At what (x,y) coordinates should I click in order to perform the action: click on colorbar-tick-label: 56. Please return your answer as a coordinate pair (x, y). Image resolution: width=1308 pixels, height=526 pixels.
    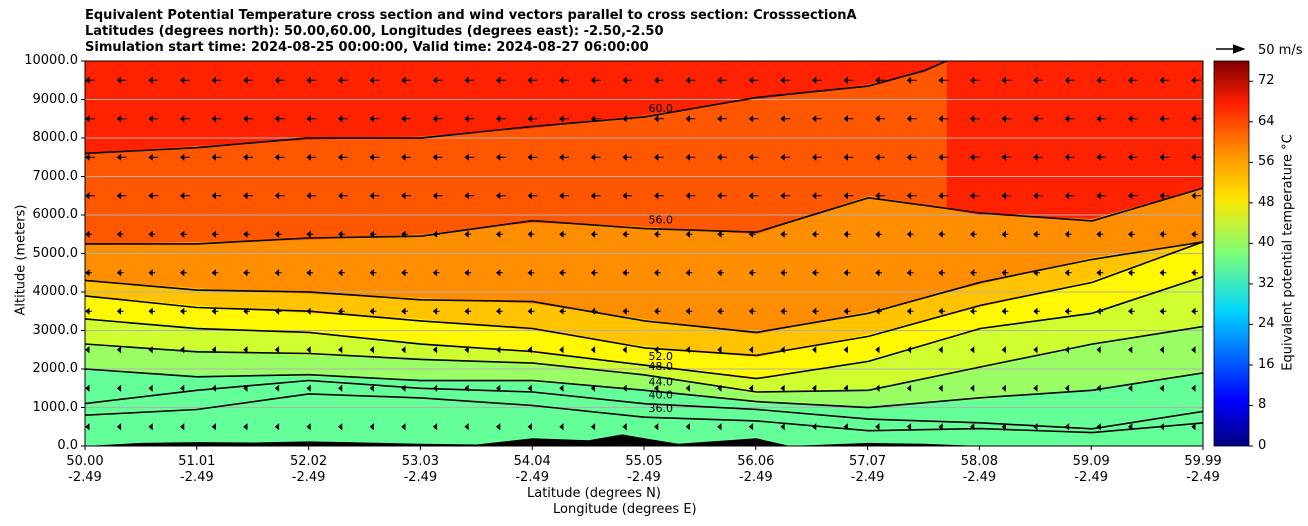
    Looking at the image, I should click on (1266, 162).